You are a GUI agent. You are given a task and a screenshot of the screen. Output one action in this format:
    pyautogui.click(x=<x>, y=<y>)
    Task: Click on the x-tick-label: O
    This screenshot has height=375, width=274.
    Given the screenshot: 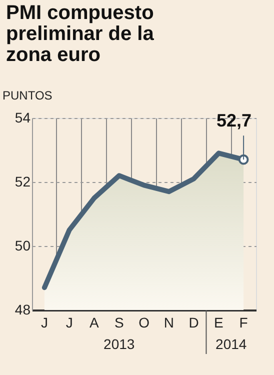 What is the action you would take?
    pyautogui.click(x=144, y=322)
    